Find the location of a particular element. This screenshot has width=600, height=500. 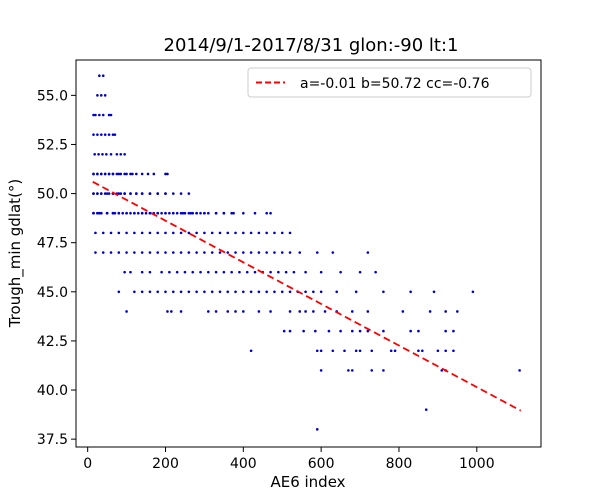

y-tick-label: 40.0 is located at coordinates (52, 391).